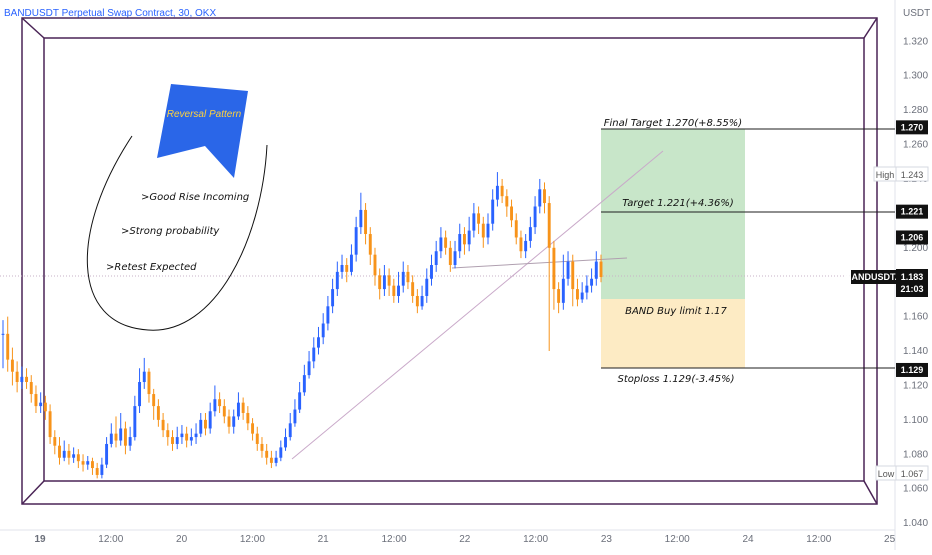  Describe the element at coordinates (195, 197) in the screenshot. I see `note-good-rise: >Good Rise Incoming` at that location.